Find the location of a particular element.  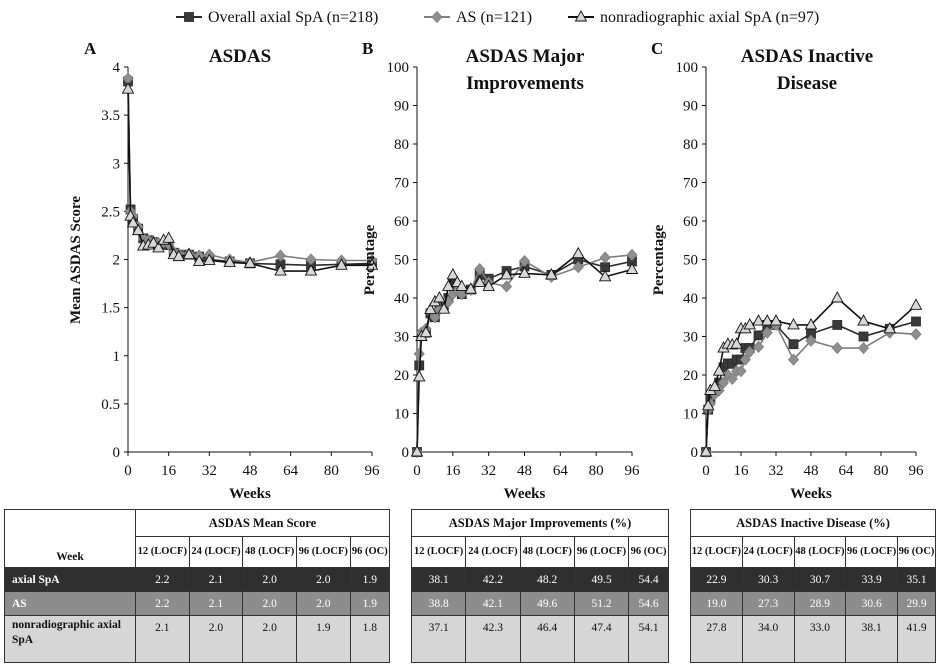

table-cell: 41.9 is located at coordinates (916, 639).